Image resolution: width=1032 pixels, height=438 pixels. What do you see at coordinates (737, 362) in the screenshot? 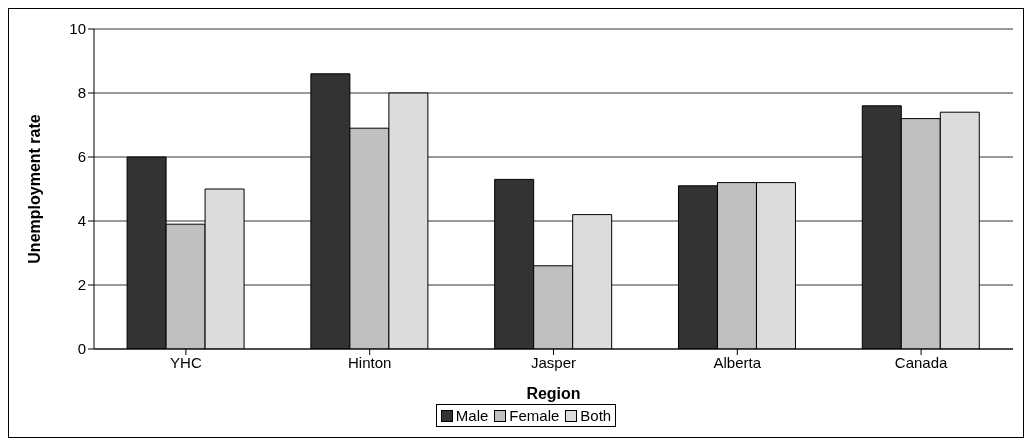
I see `x-tick-label: Alberta` at bounding box center [737, 362].